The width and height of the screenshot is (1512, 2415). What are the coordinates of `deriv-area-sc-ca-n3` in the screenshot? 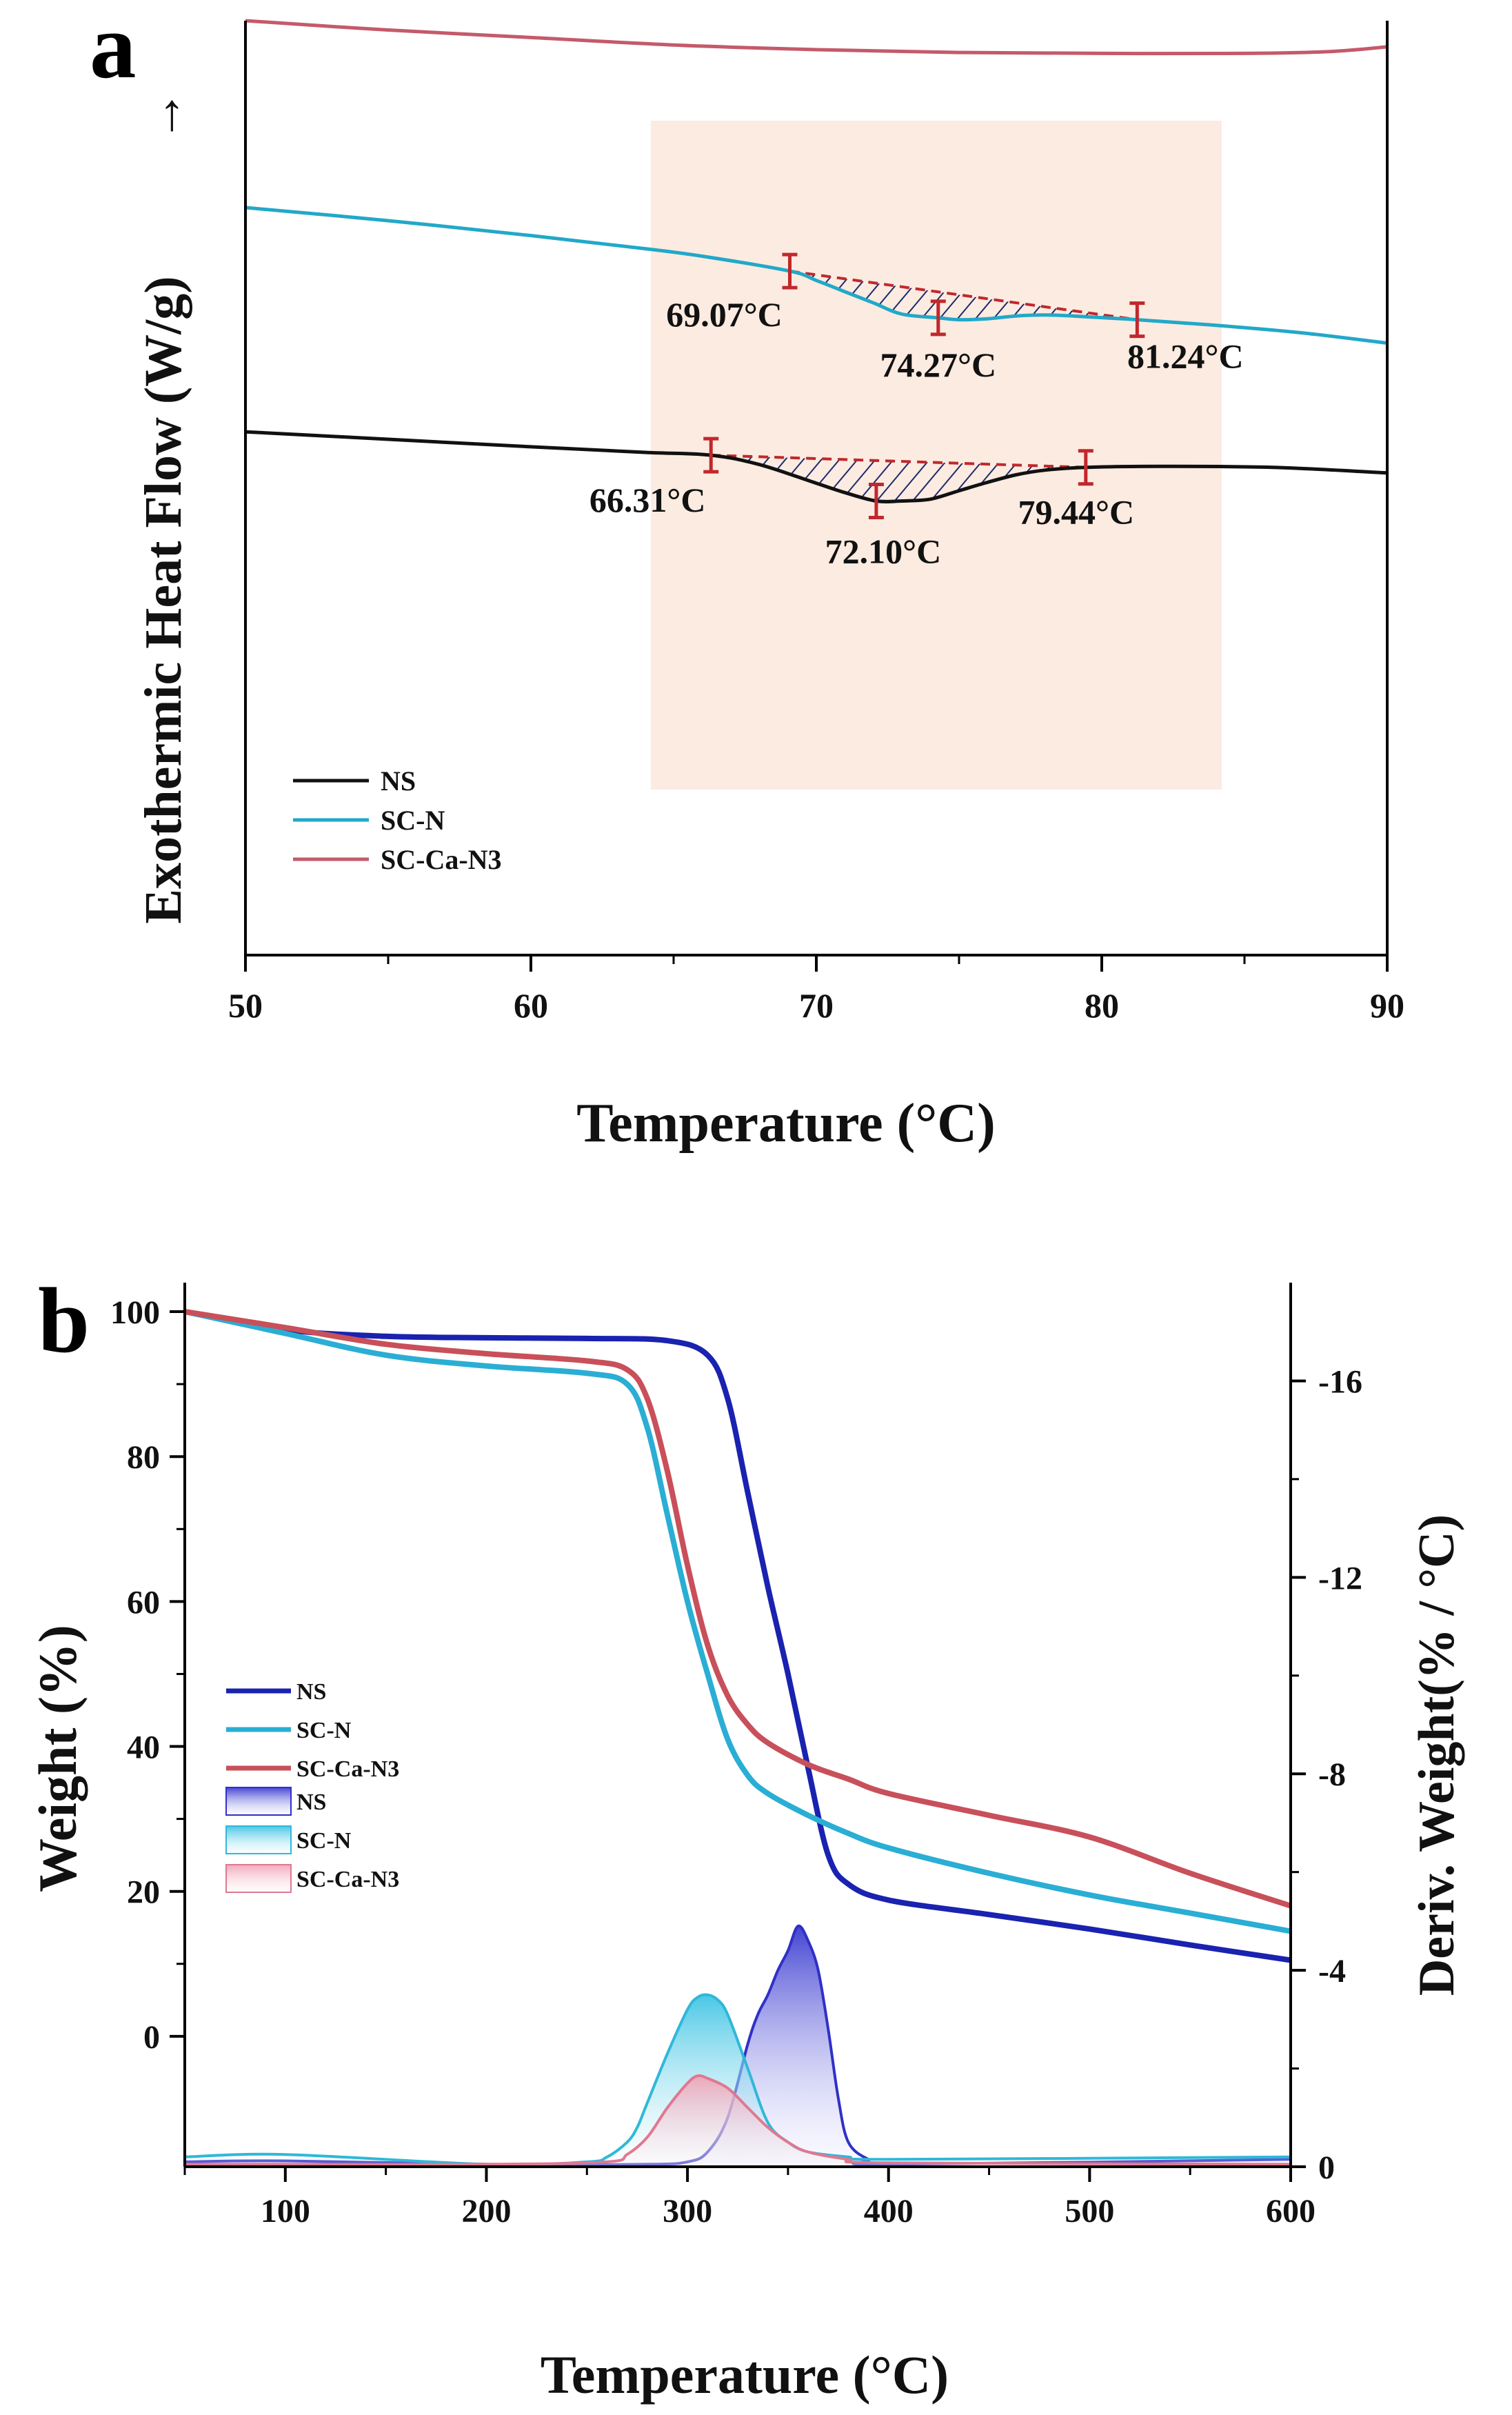 It's located at (738, 2121).